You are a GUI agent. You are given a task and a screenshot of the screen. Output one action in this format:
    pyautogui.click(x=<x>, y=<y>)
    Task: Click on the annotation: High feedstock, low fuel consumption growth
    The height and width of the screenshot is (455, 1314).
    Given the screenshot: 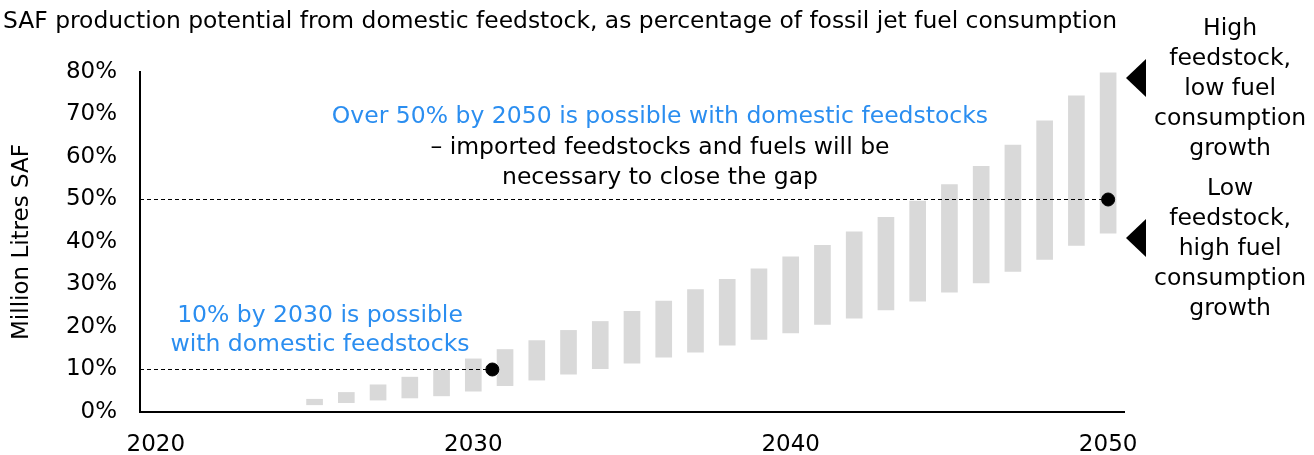 What is the action you would take?
    pyautogui.click(x=1230, y=86)
    